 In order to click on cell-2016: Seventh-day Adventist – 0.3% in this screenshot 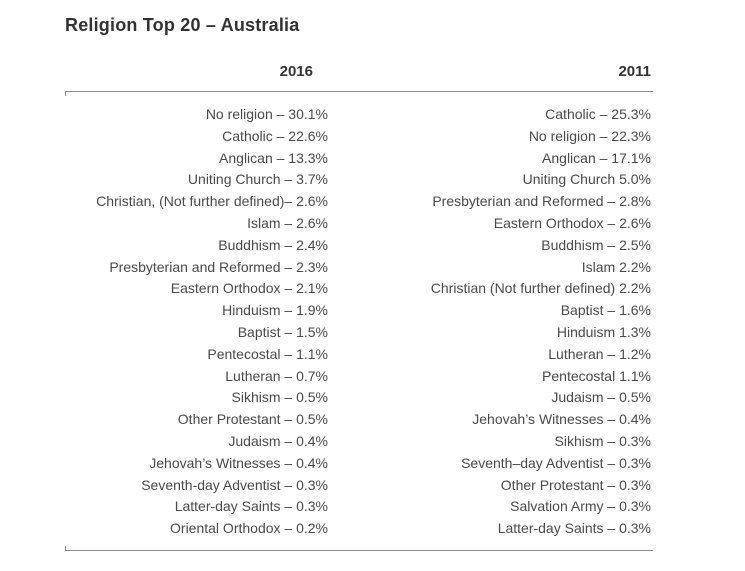, I will do `click(234, 484)`.